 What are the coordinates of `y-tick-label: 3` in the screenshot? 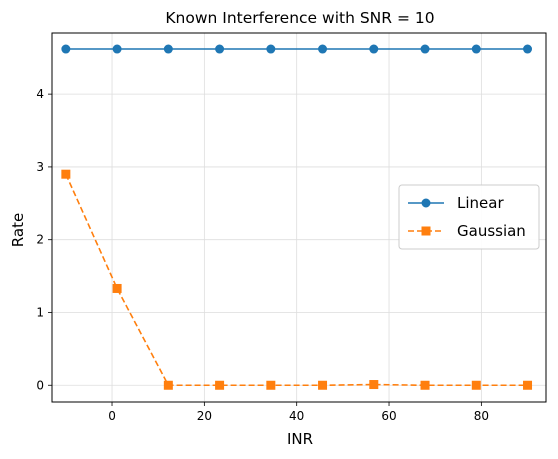 It's located at (40, 167).